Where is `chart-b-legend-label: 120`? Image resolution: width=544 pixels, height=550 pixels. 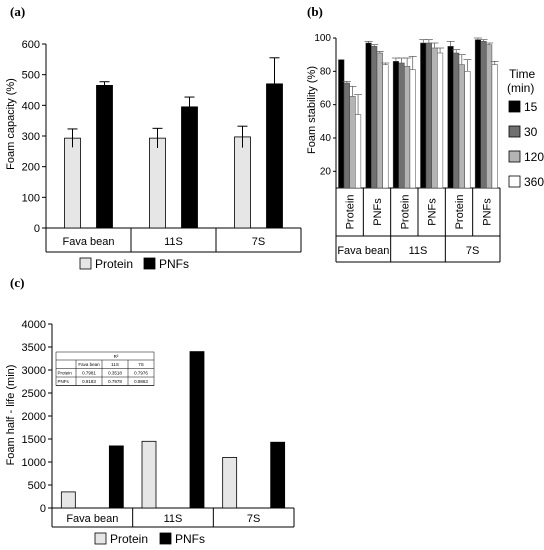
chart-b-legend-label: 120 is located at coordinates (534, 157).